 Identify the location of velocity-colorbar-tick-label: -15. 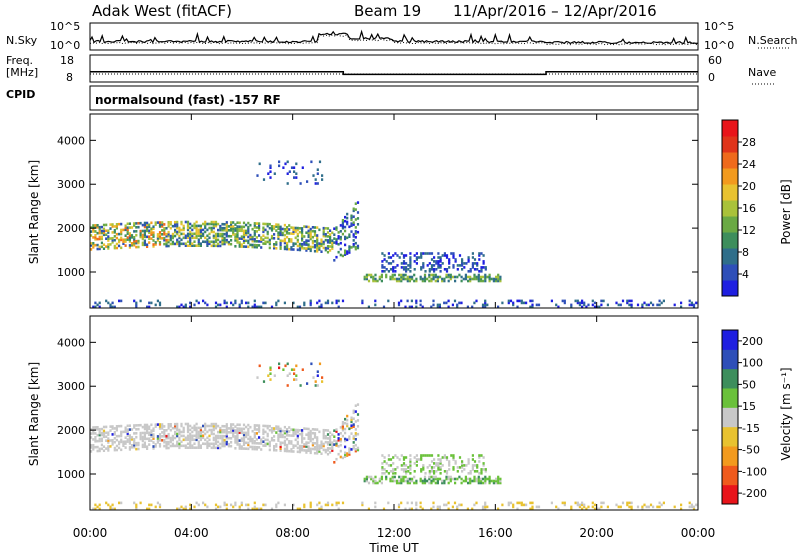
(751, 428).